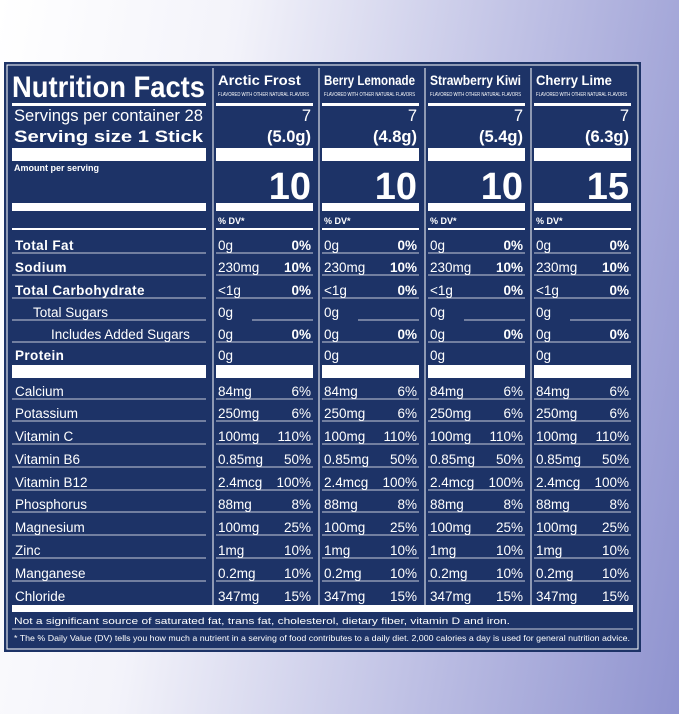  Describe the element at coordinates (120, 334) in the screenshot. I see `nutrient-name: Includes Added Sugars` at that location.